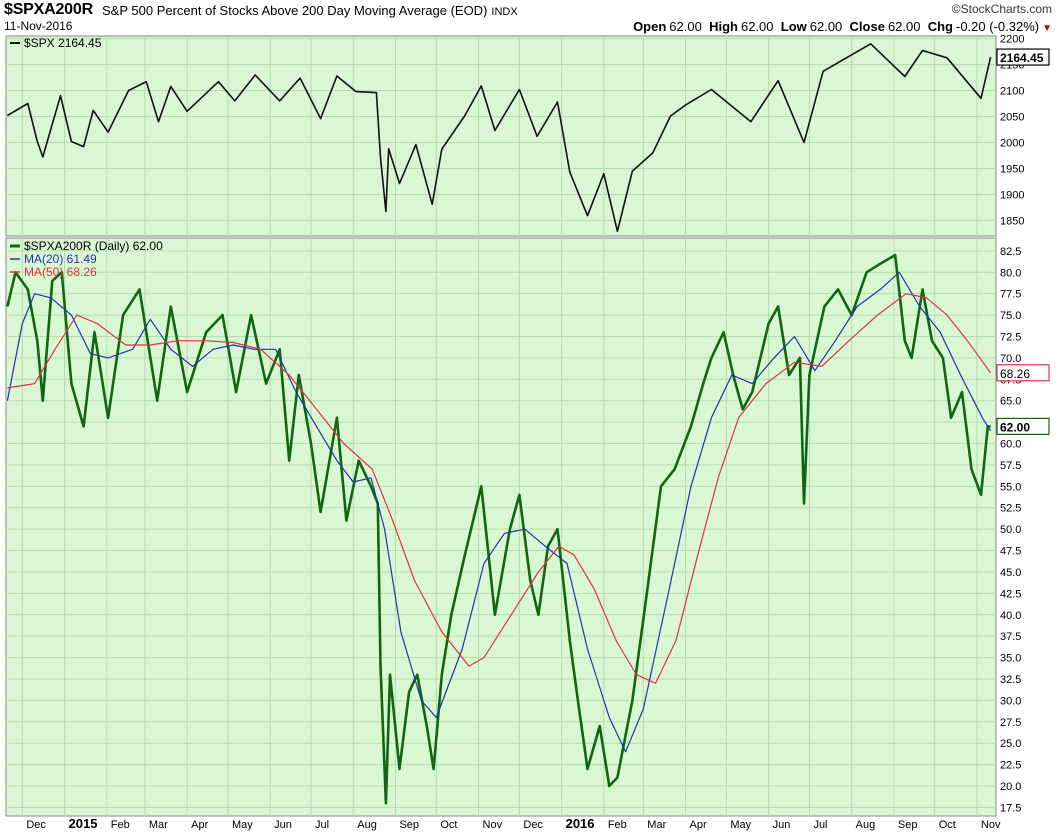 The image size is (1060, 839). I want to click on bottom-y-tick-label: 20.0, so click(1010, 787).